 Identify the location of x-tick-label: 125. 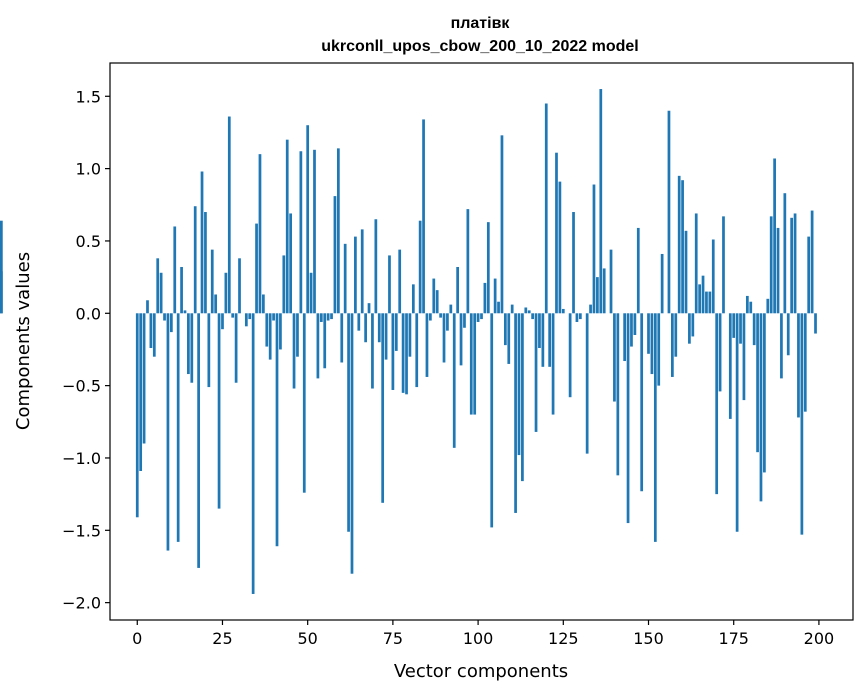
(563, 638).